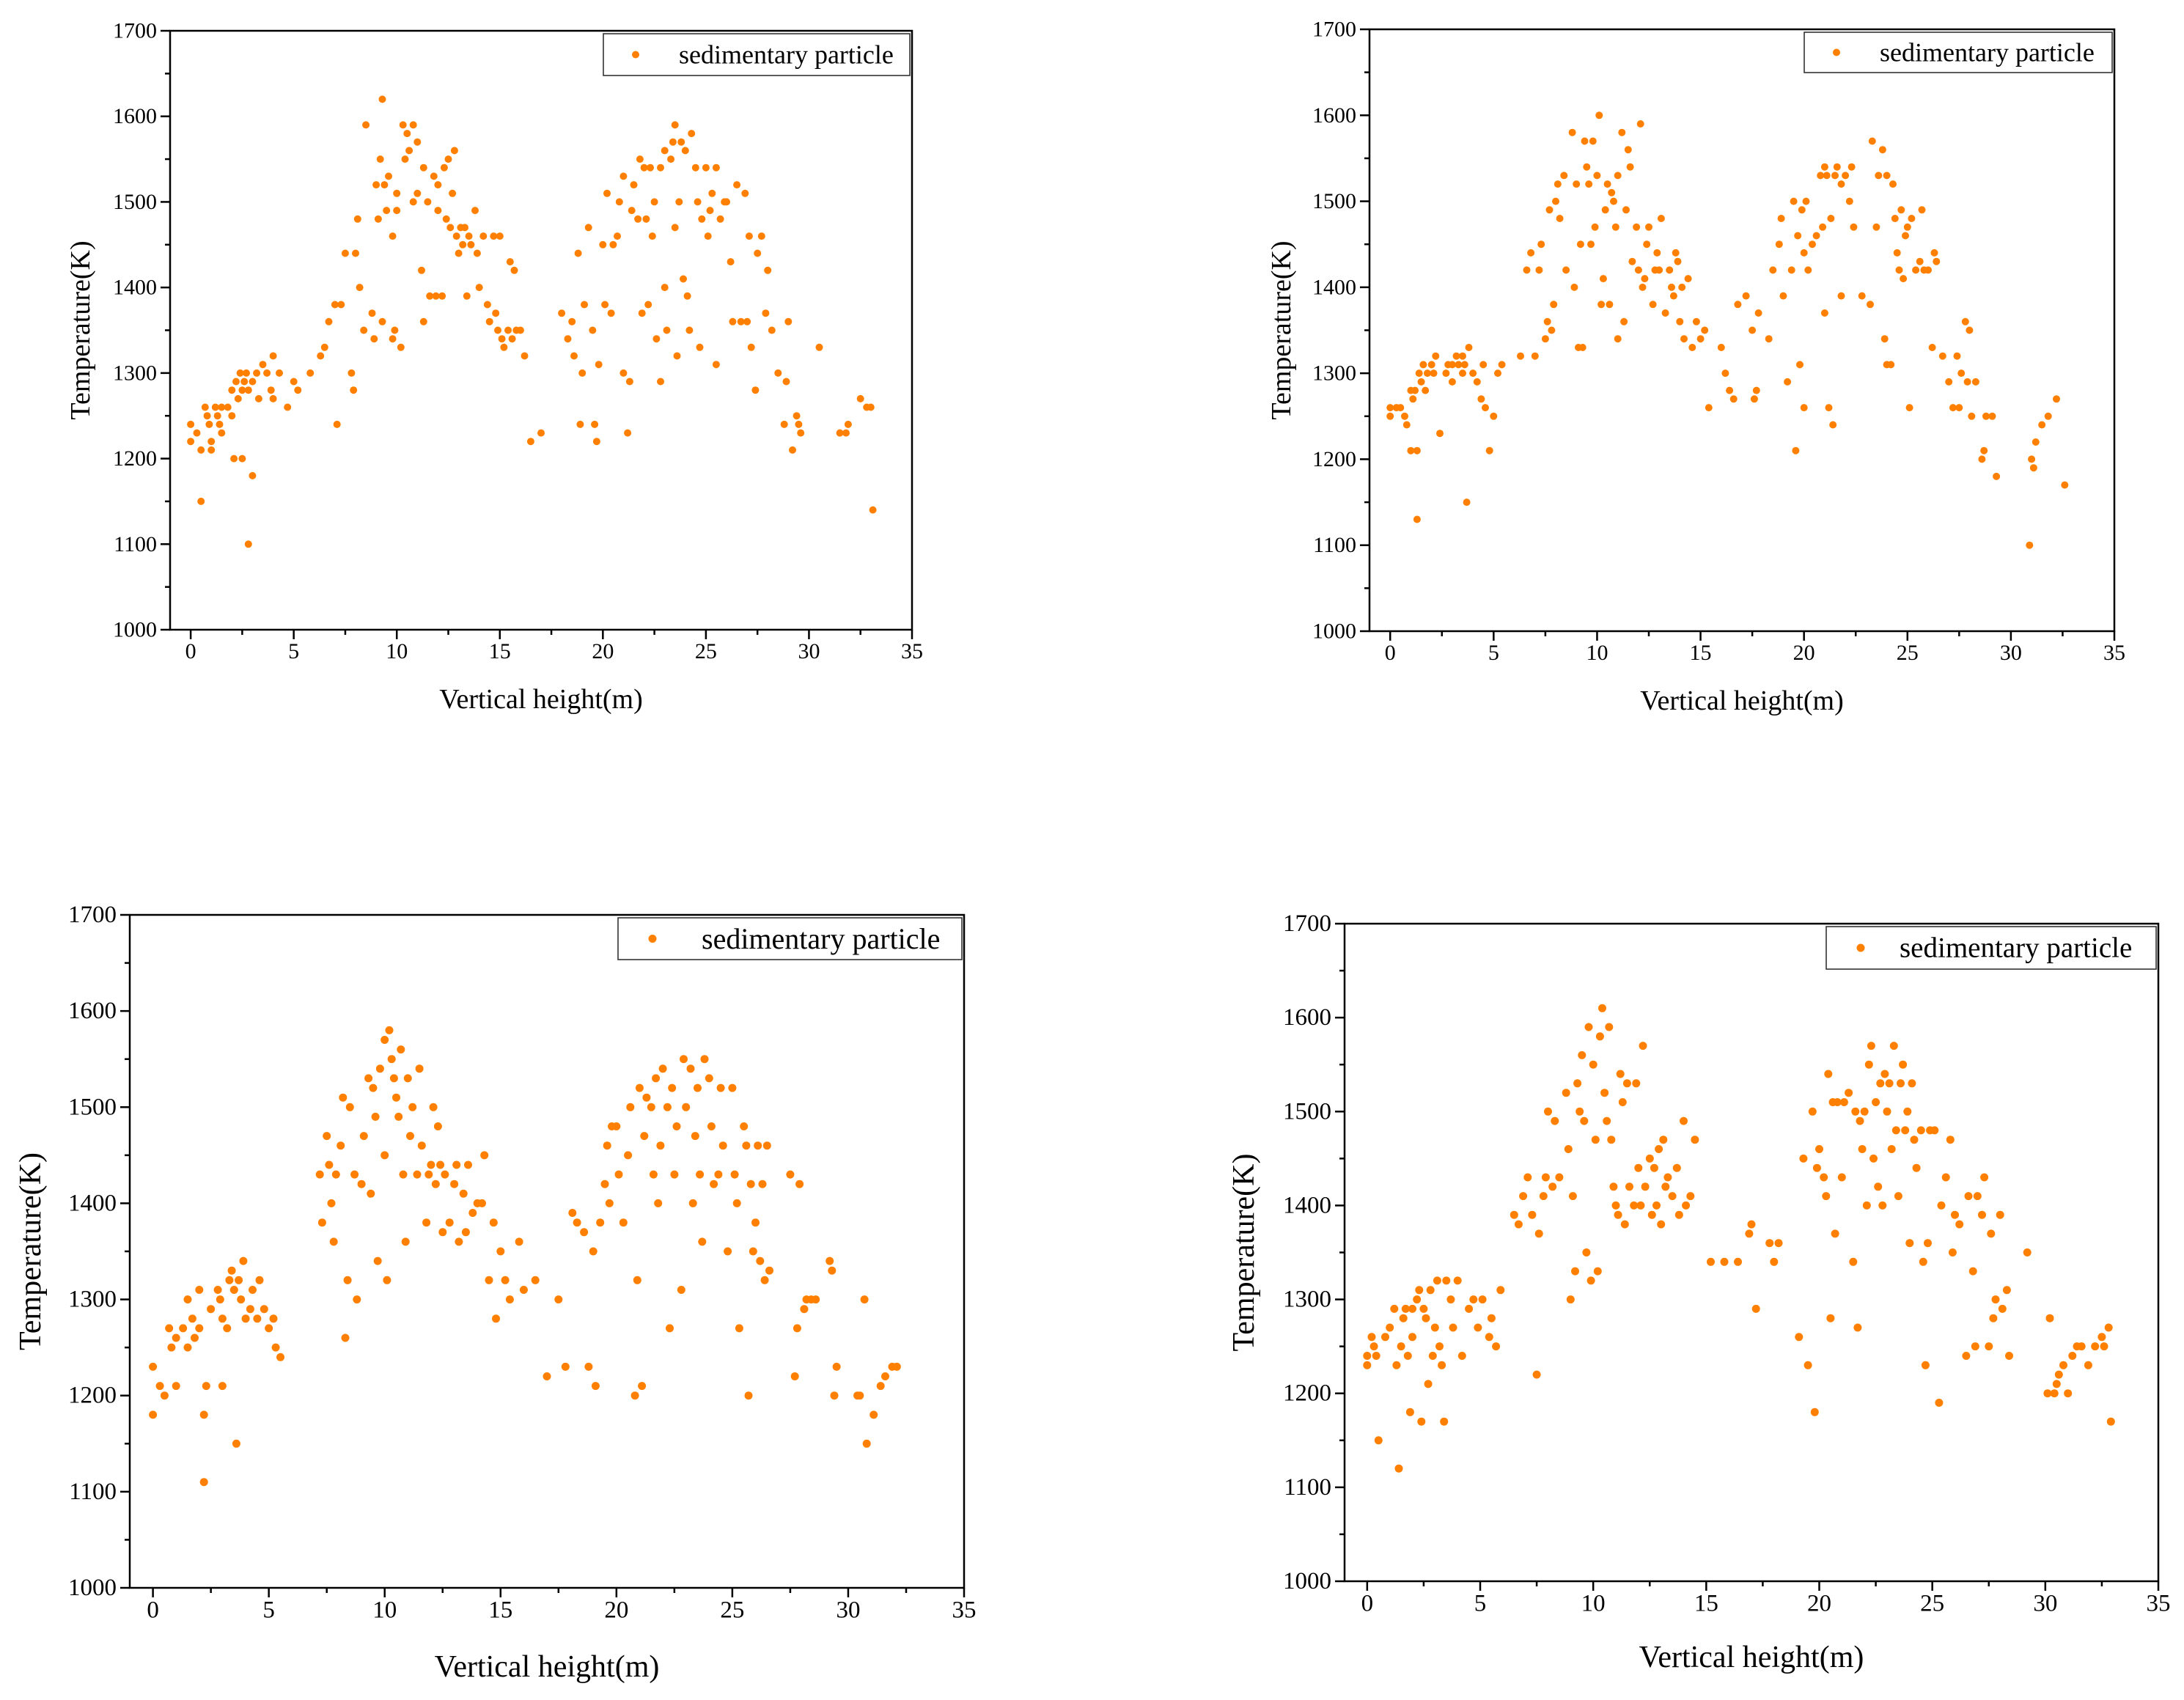 The image size is (2184, 1700). I want to click on x-tick-label: 35, so click(2159, 1603).